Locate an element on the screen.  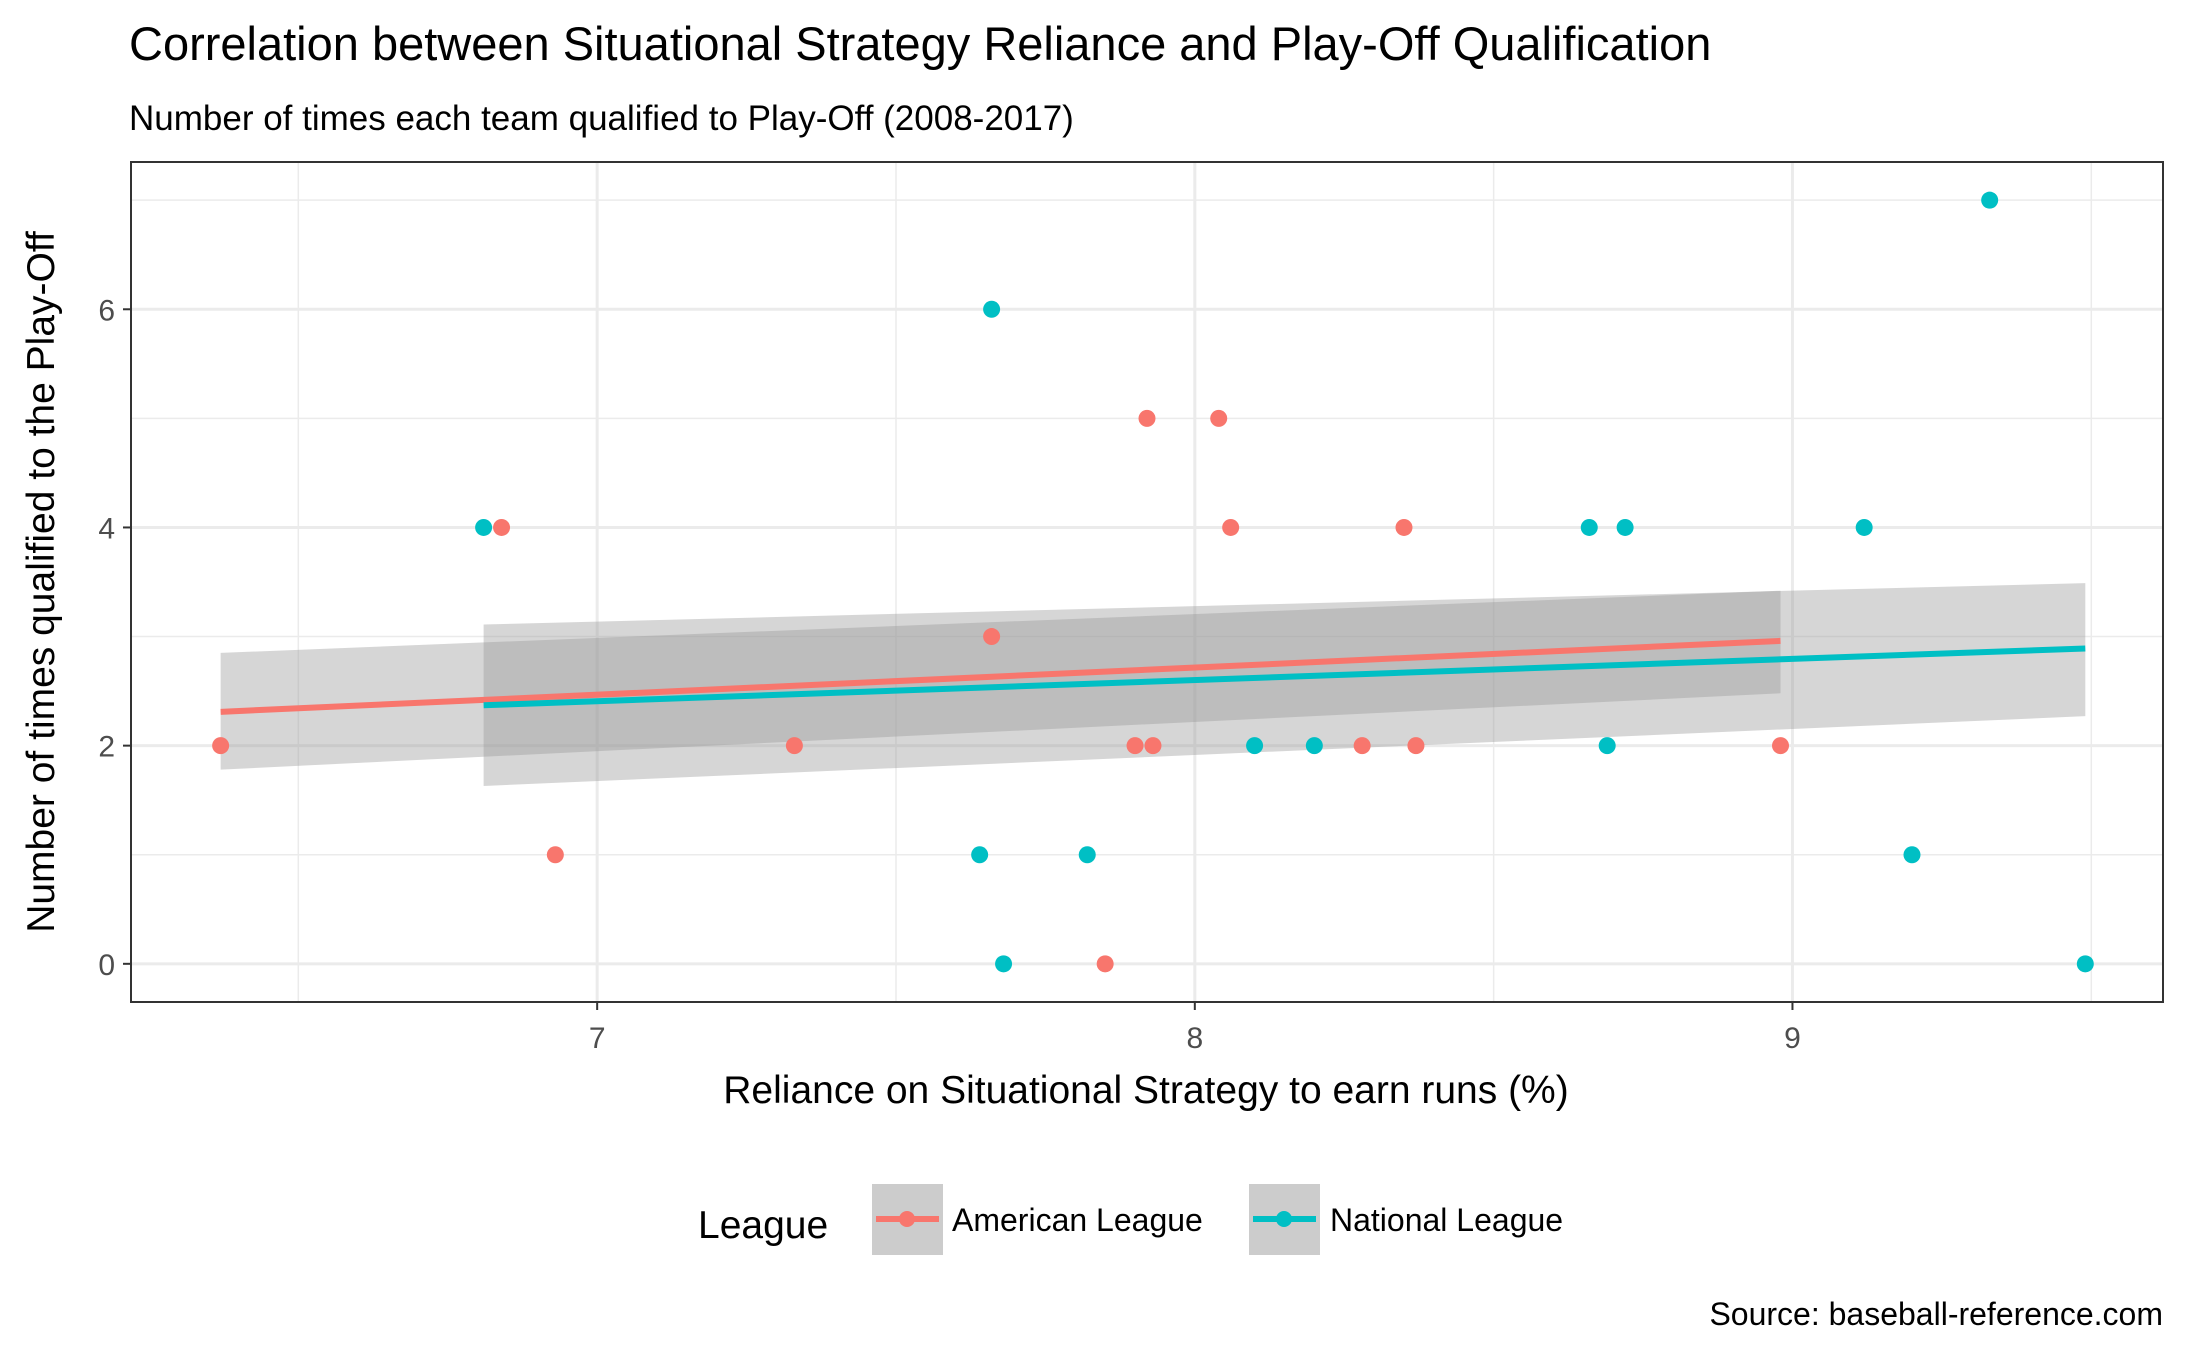
legend-item-american-league: American League is located at coordinates (1037, 1219).